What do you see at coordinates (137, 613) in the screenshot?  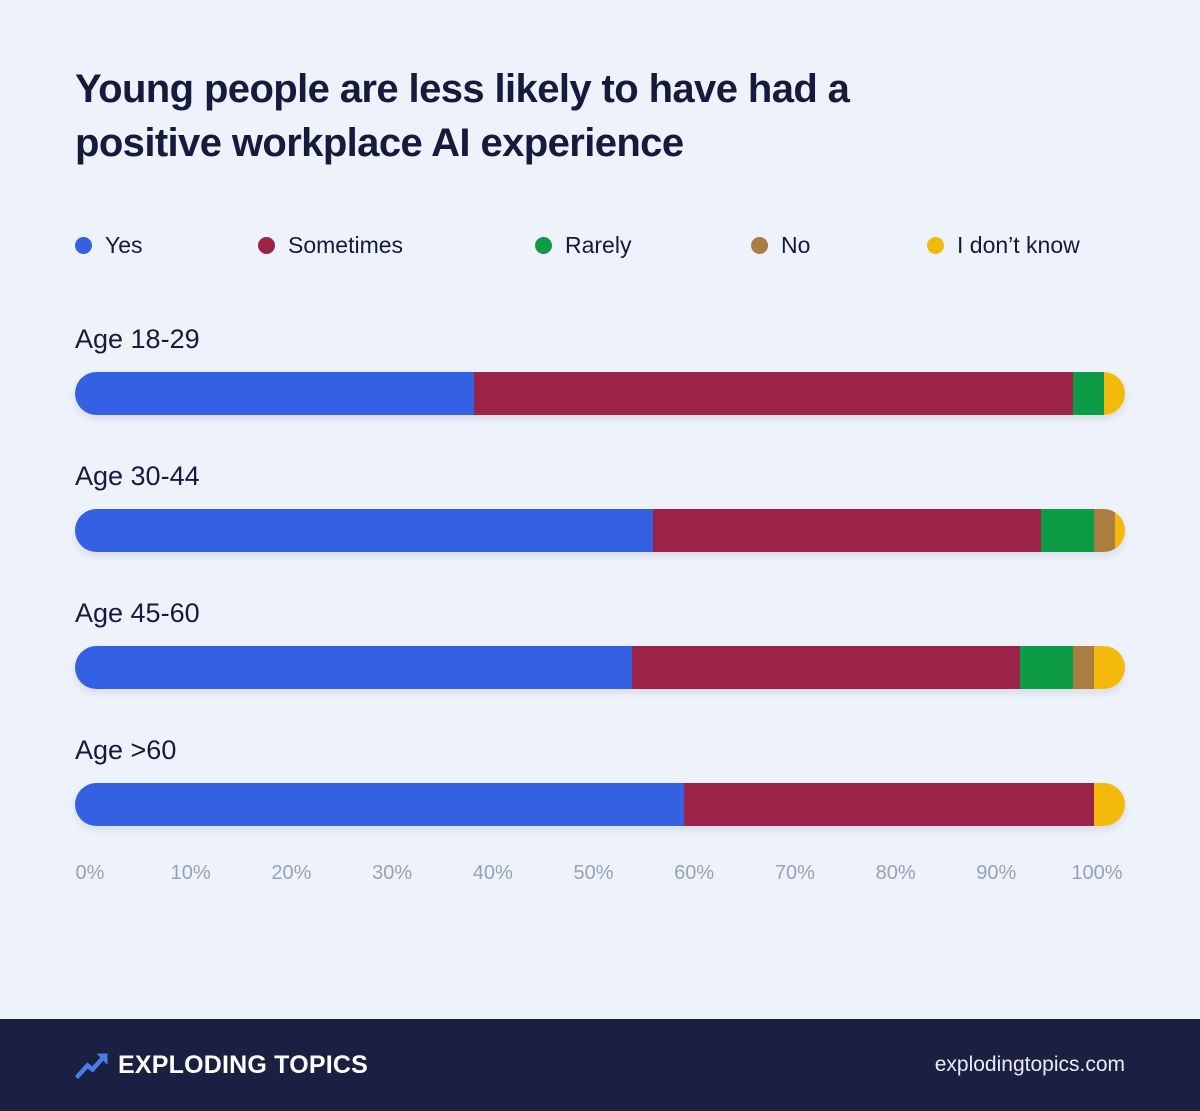 I see `bar-row-label-age-45-60: Age 45-60` at bounding box center [137, 613].